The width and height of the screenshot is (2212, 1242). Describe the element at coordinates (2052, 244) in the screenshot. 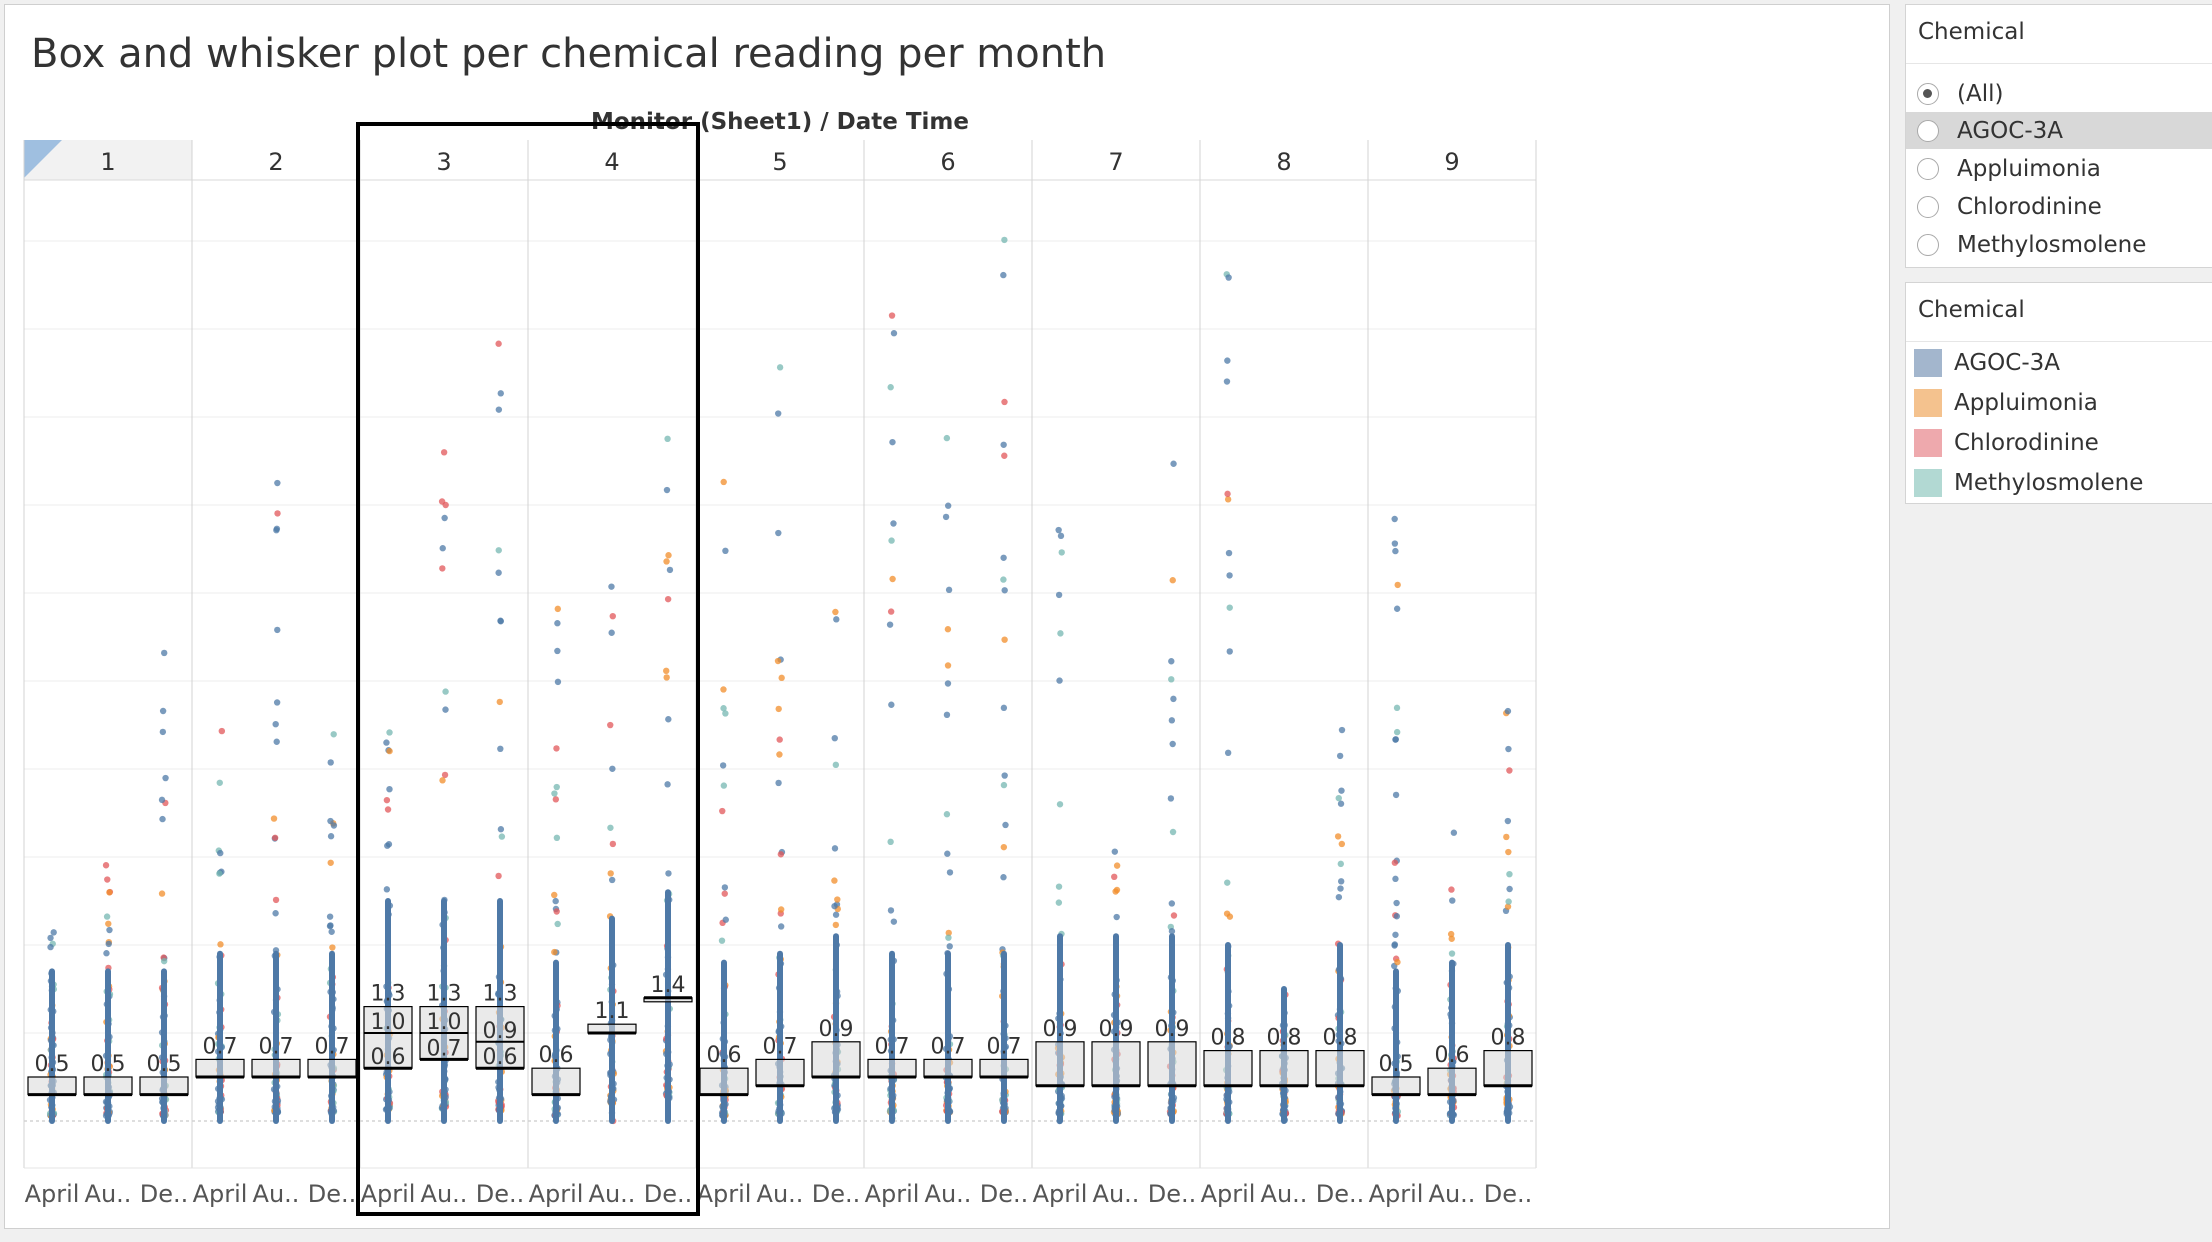

I see `filter-option-label: Methylosmolene` at that location.